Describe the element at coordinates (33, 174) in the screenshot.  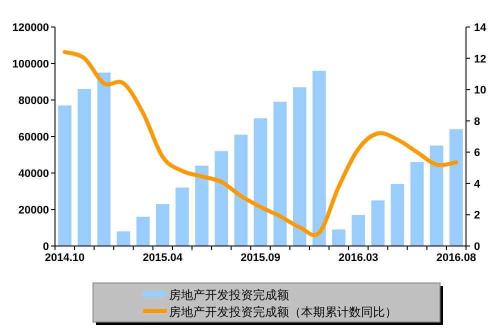
I see `y-tick-label: 40000` at that location.